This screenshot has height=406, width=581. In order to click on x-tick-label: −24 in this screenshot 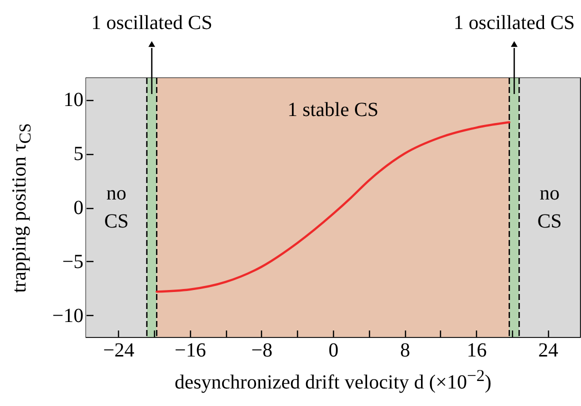, I will do `click(118, 351)`.